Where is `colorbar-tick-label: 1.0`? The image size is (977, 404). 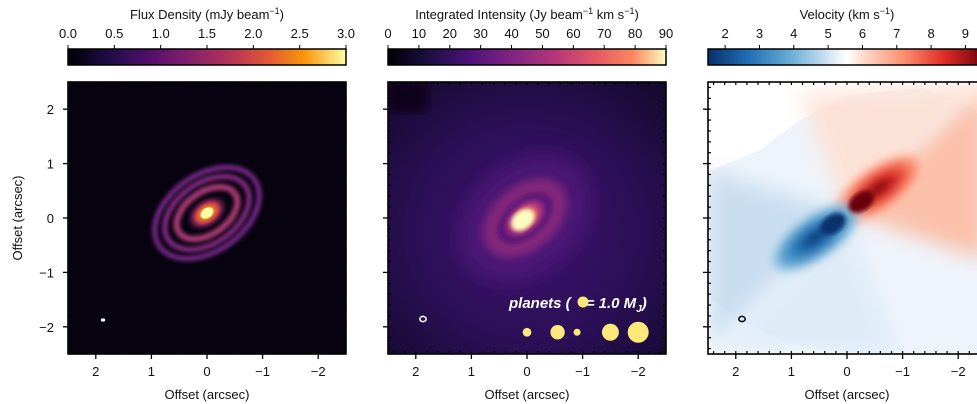
colorbar-tick-label: 1.0 is located at coordinates (161, 33).